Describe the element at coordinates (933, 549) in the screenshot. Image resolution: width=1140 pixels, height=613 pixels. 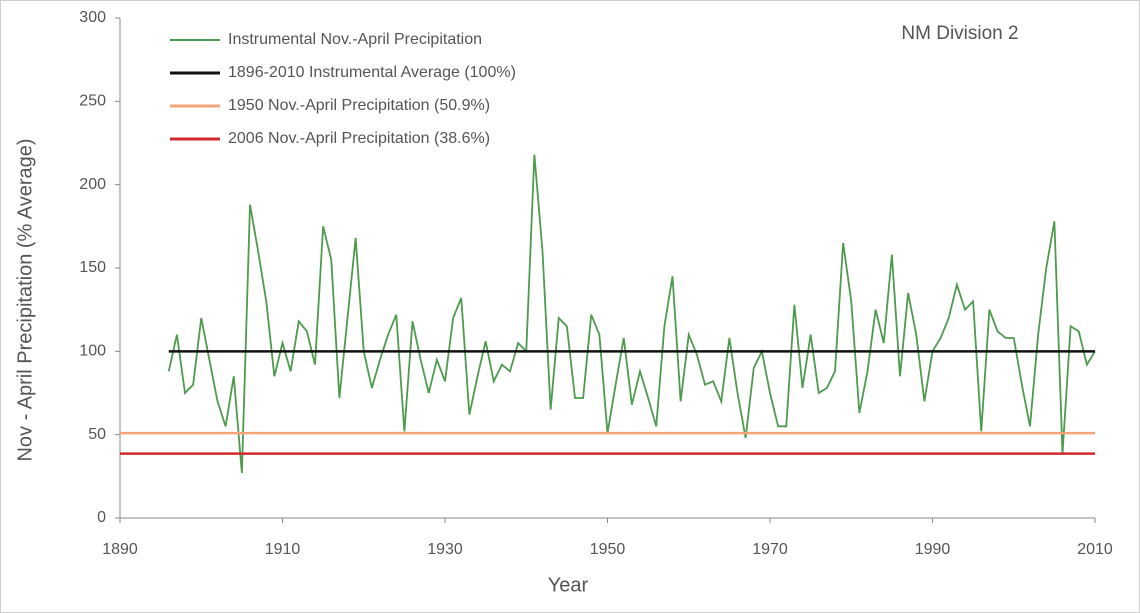
I see `x-tick-label: 1990` at that location.